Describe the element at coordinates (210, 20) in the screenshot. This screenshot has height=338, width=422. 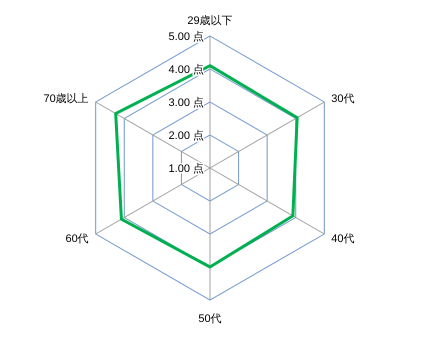
I see `spoke-label: 29歳以下` at that location.